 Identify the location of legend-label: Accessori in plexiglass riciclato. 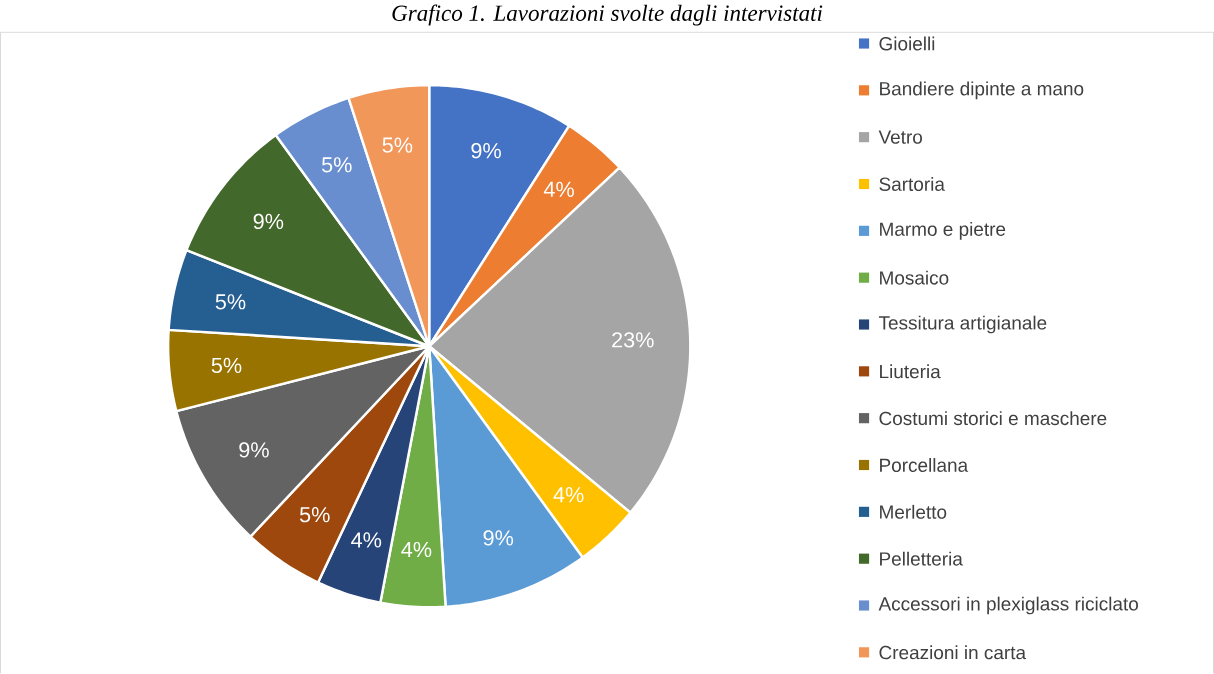
(1008, 605).